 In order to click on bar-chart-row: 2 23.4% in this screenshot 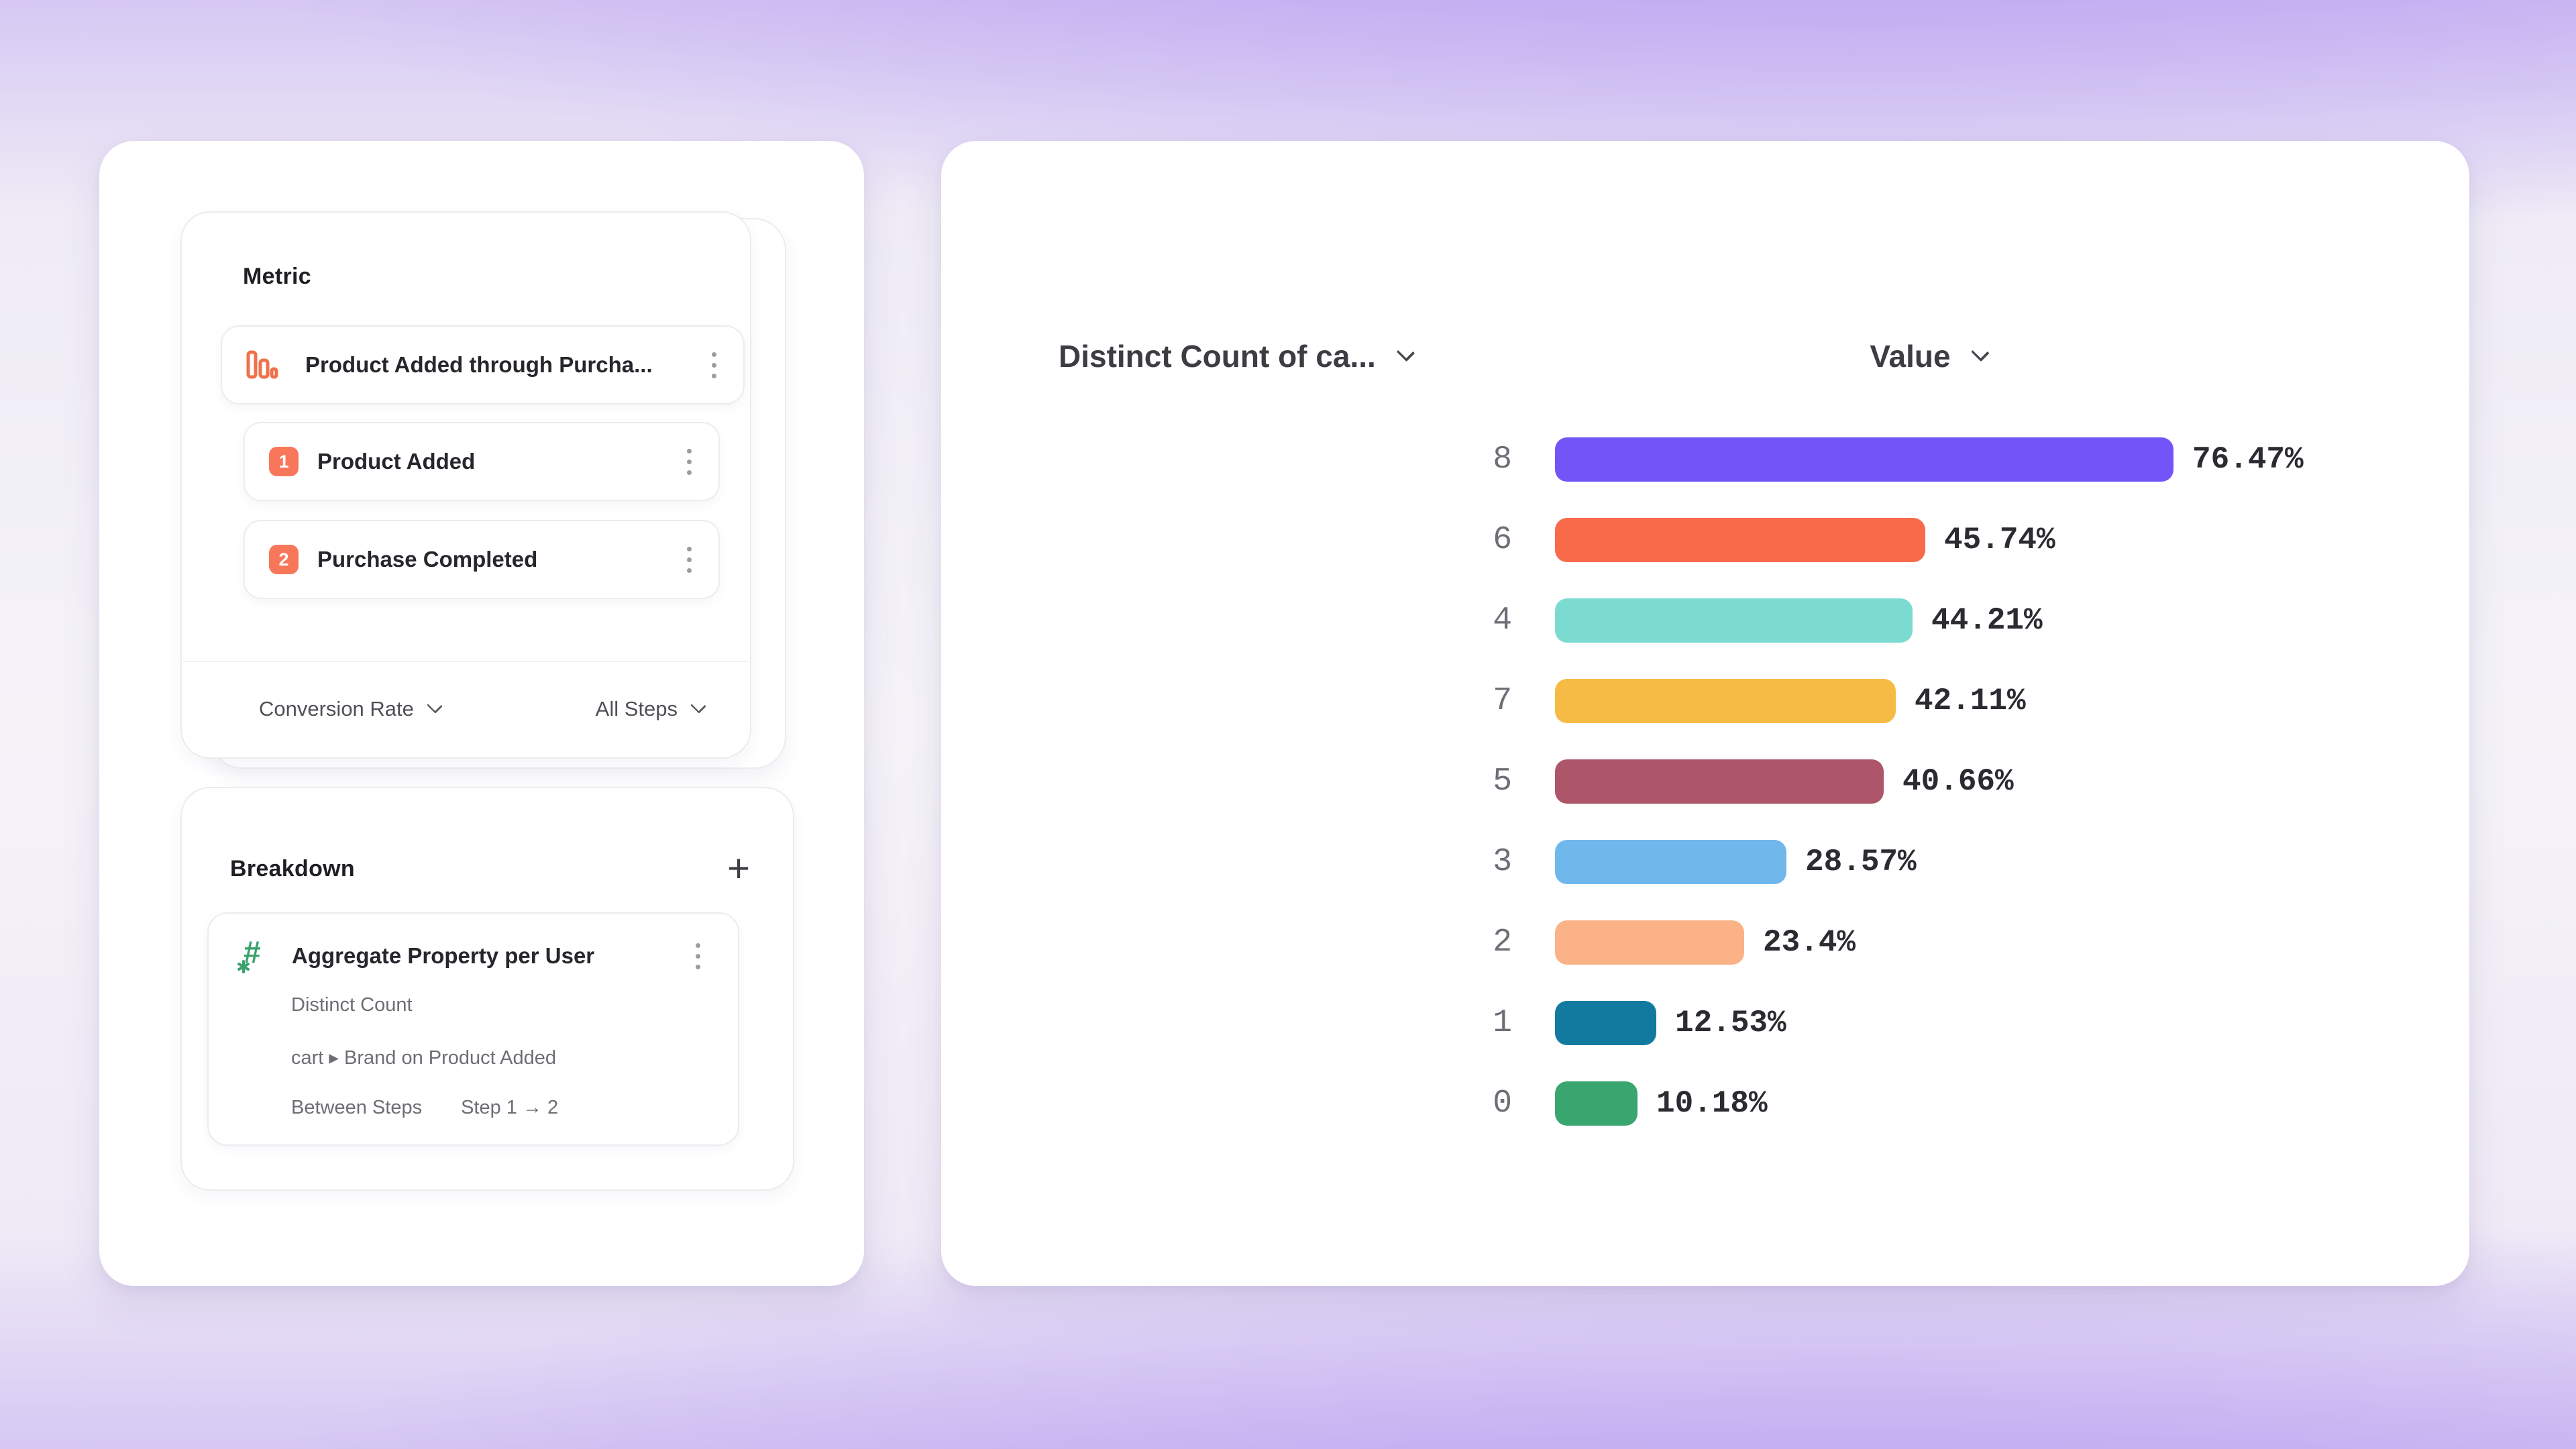, I will do `click(1705, 942)`.